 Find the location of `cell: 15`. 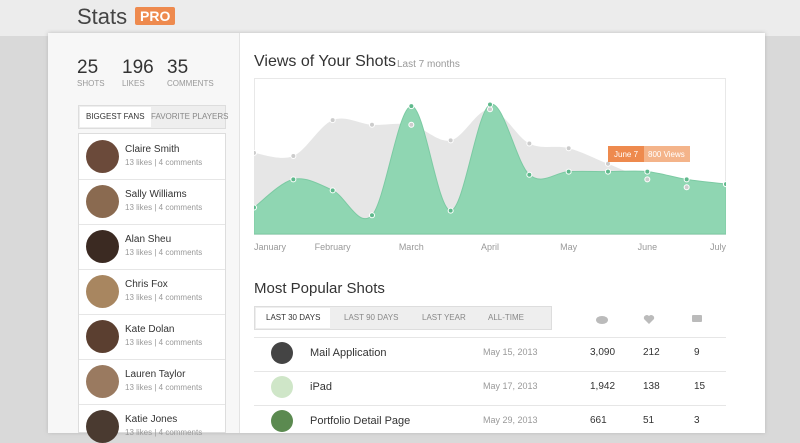

cell: 15 is located at coordinates (700, 386).